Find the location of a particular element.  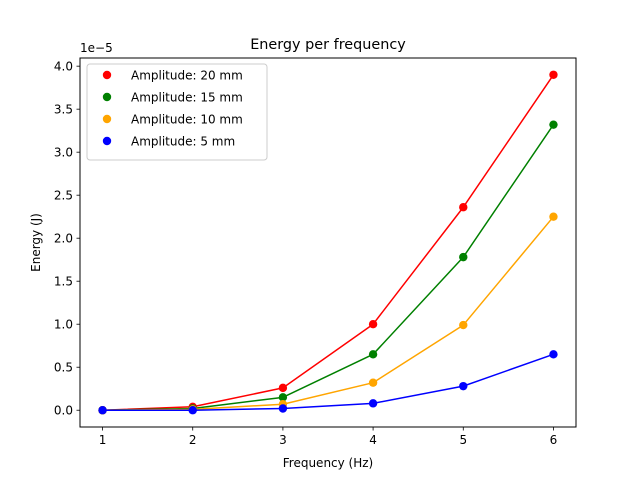

y-tick-label: 4.0 is located at coordinates (63, 66).